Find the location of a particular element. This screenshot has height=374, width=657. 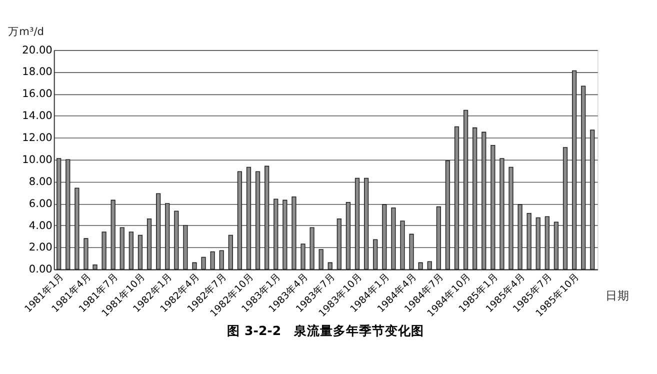

y-tick-label: 10.00 is located at coordinates (37, 160).